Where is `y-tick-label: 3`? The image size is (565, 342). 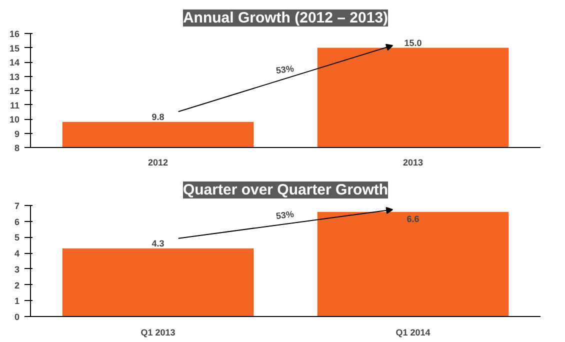
y-tick-label: 3 is located at coordinates (17, 269).